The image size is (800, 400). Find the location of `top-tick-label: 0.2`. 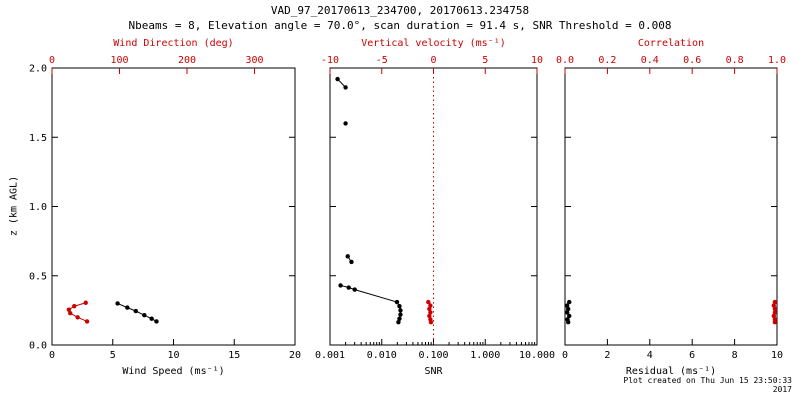

top-tick-label: 0.2 is located at coordinates (607, 60).